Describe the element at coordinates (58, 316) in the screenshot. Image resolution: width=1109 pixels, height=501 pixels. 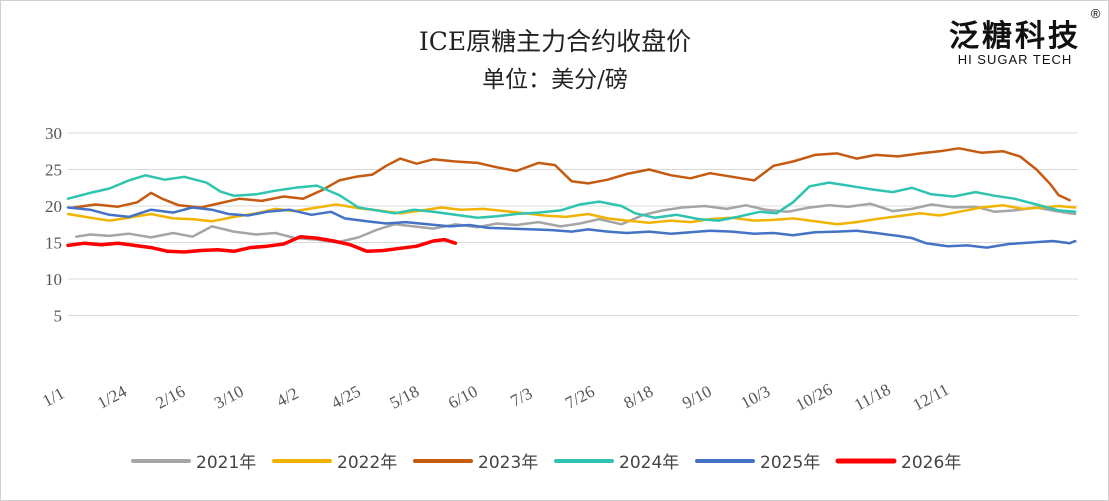
I see `y-tick-label: 5` at that location.